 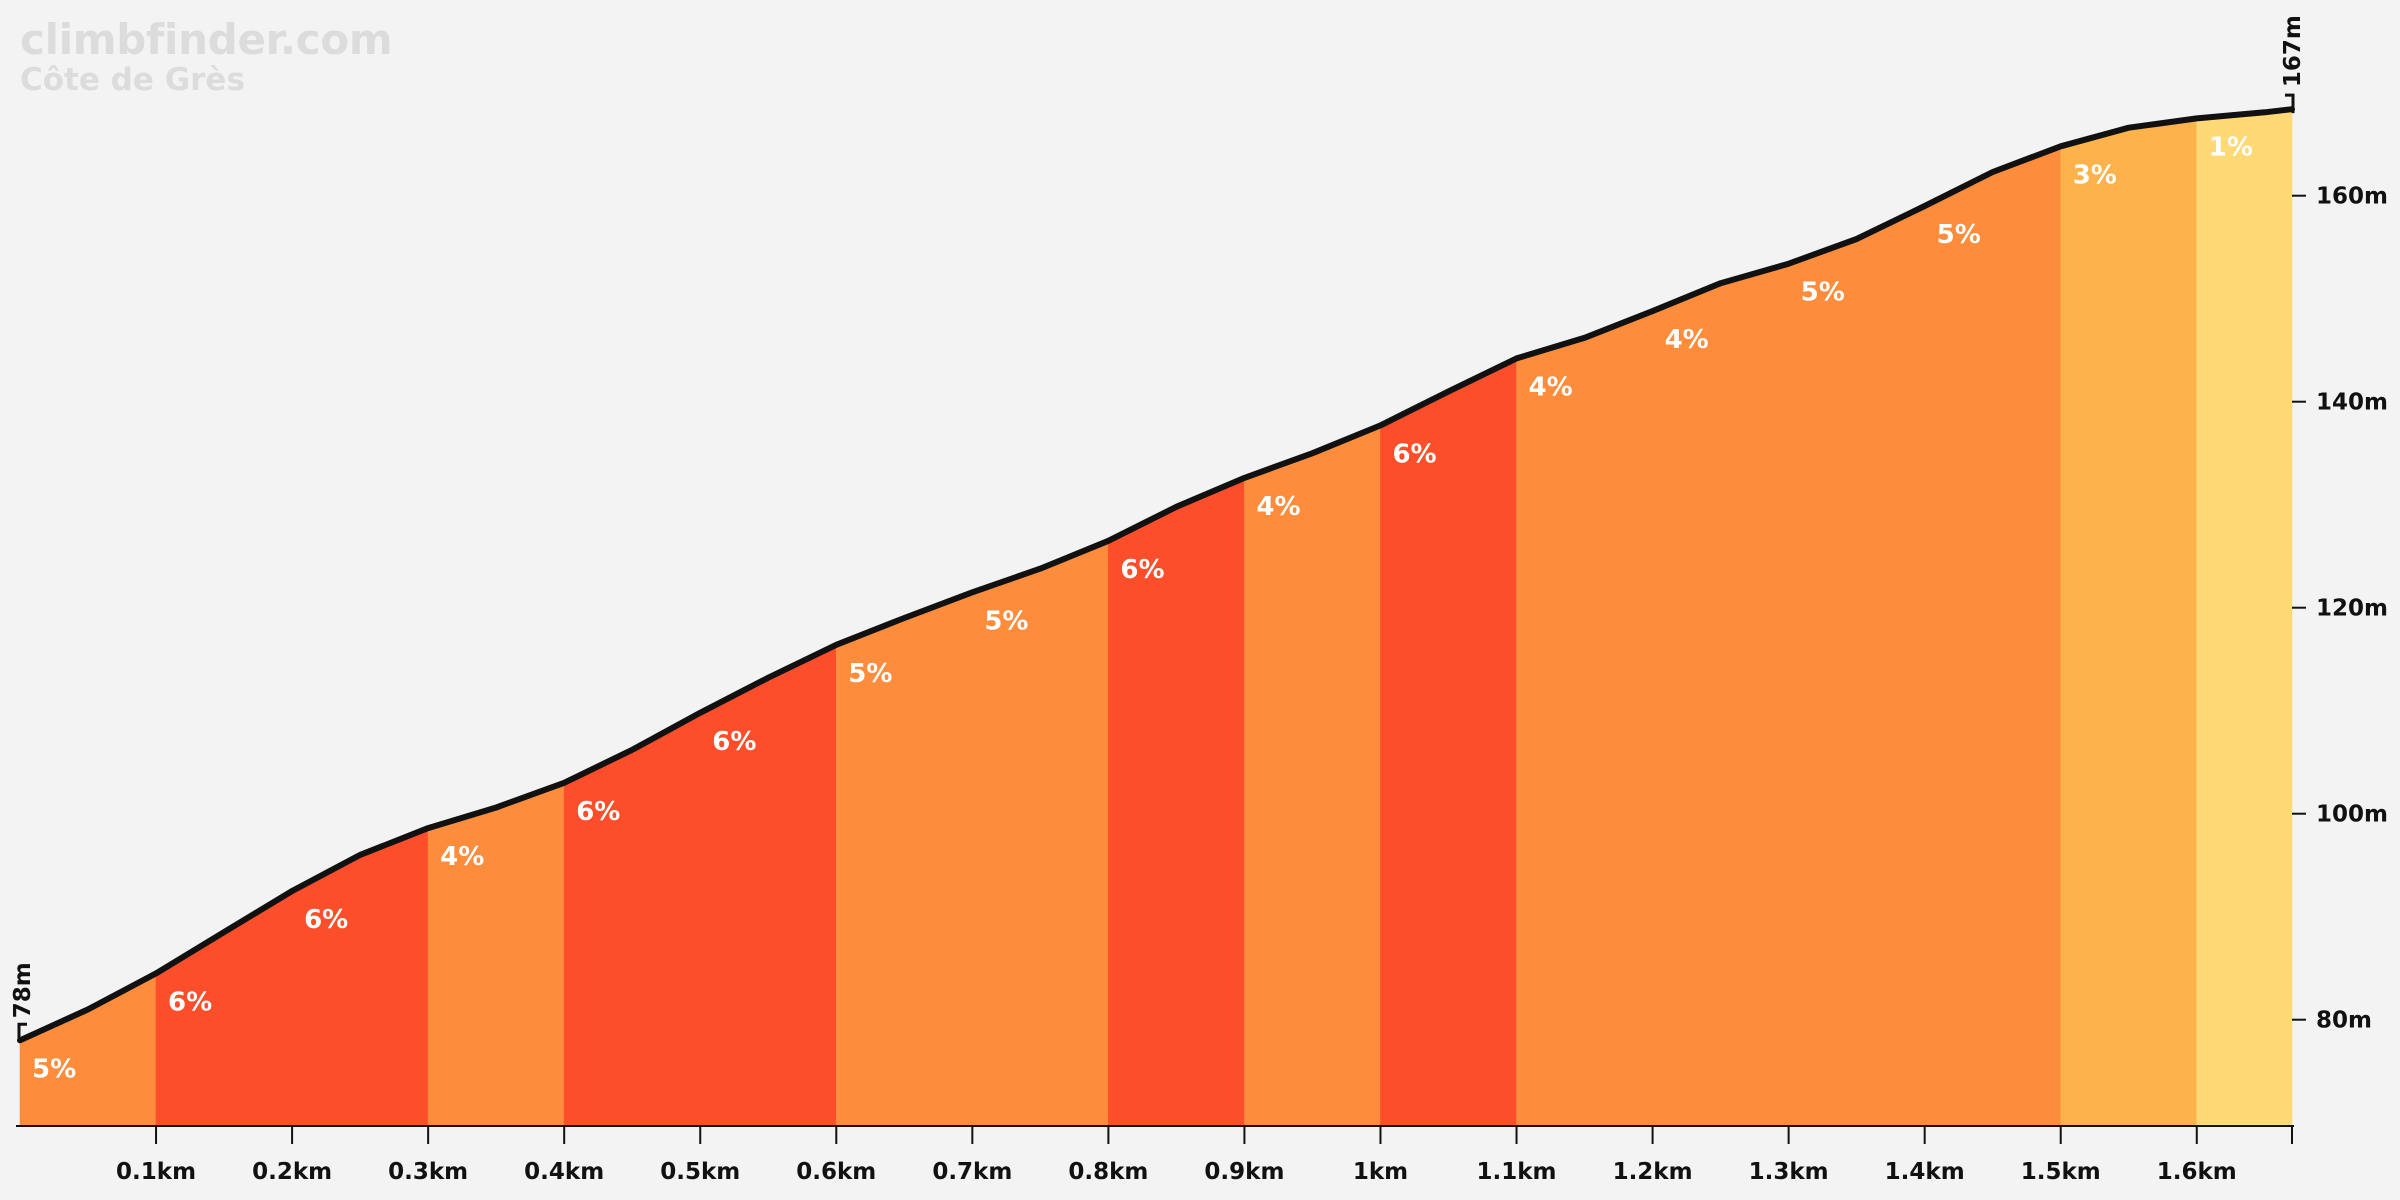 What do you see at coordinates (2352, 197) in the screenshot?
I see `y-tick-label-5: 160m` at bounding box center [2352, 197].